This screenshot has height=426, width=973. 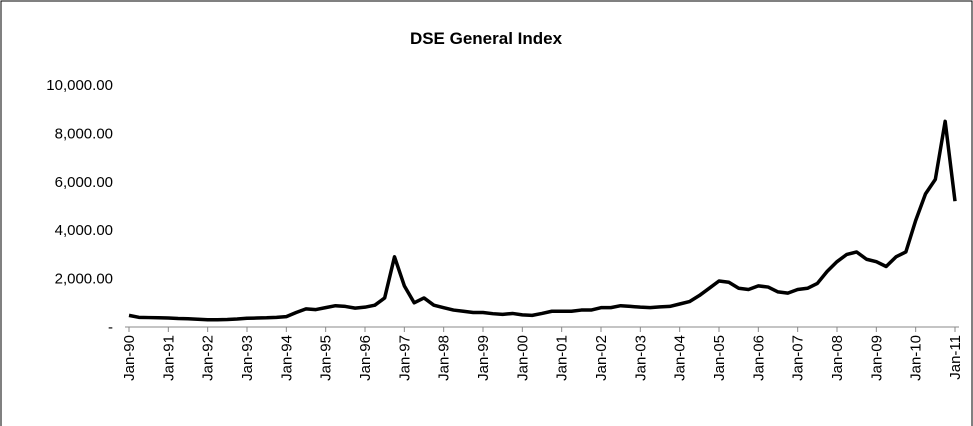 What do you see at coordinates (84, 133) in the screenshot?
I see `y-tick-label: 8,000.00` at bounding box center [84, 133].